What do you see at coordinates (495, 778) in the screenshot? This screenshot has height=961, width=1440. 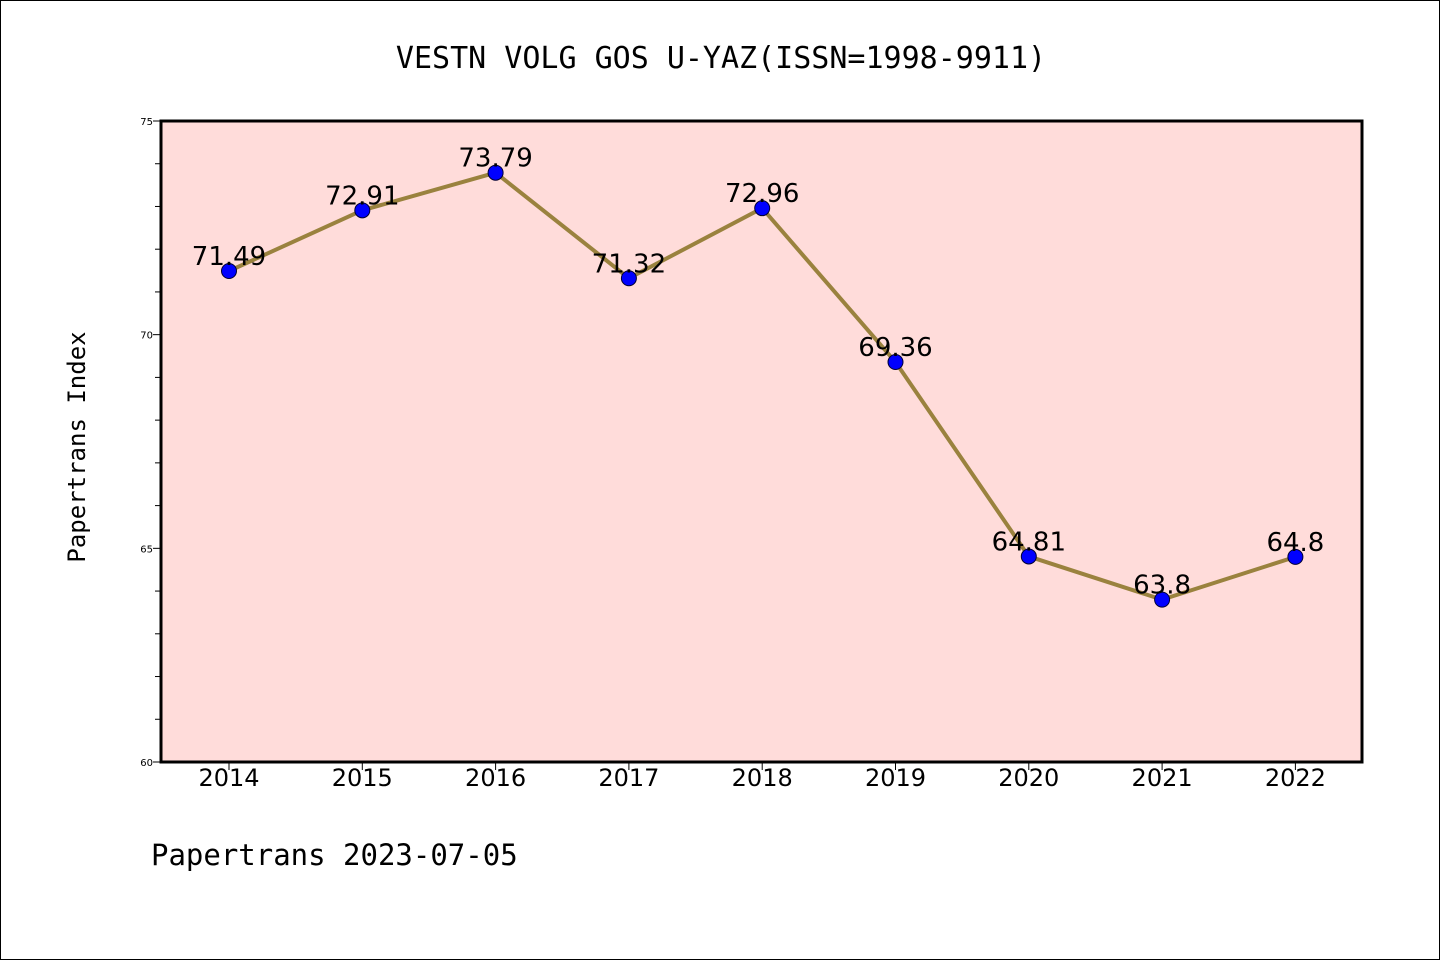 I see `x-tick-label: 2016` at bounding box center [495, 778].